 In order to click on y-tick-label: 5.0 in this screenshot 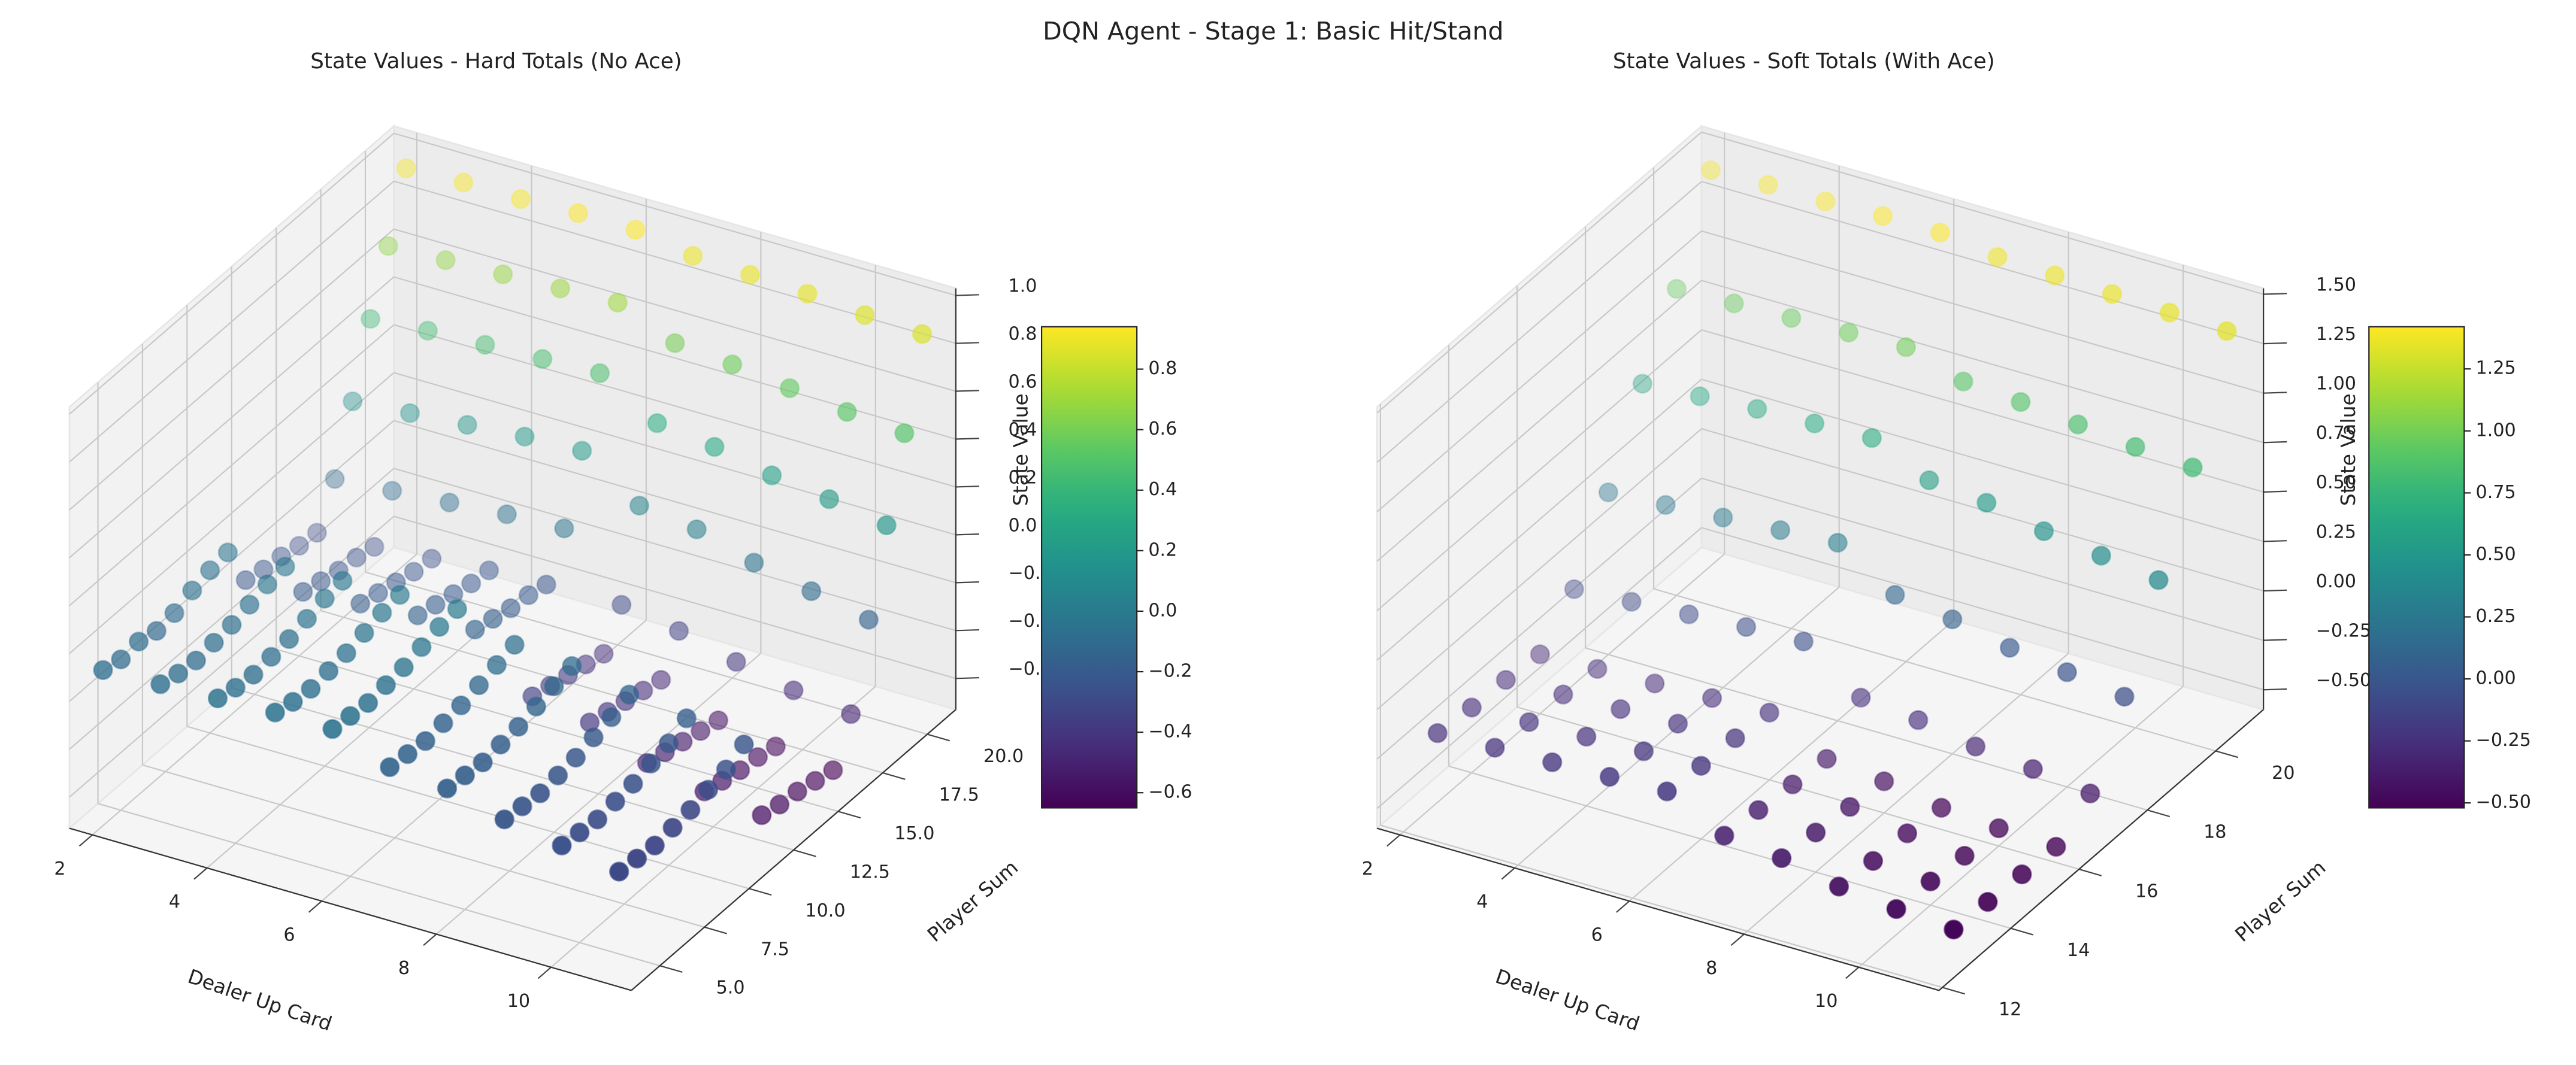, I will do `click(730, 989)`.